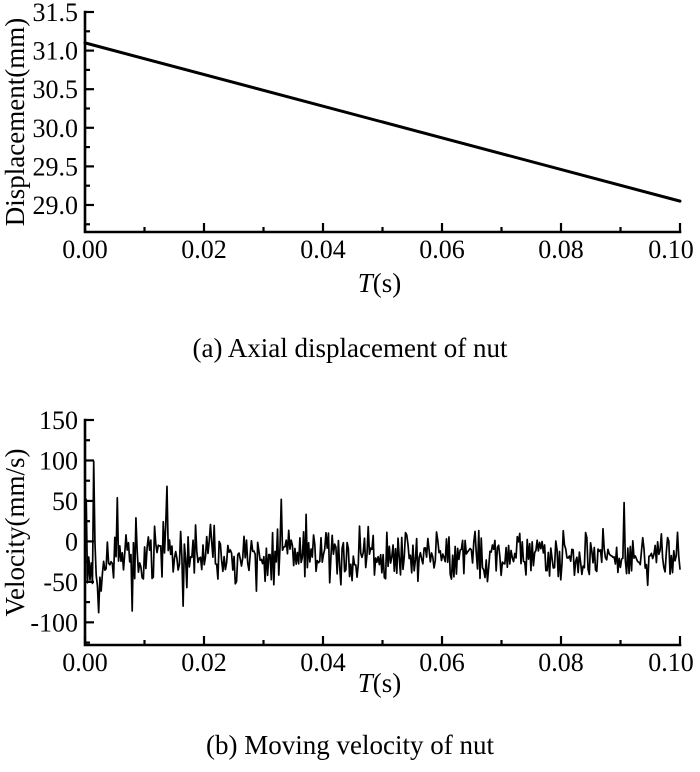  I want to click on caption-b: (b) Moving velocity of nut, so click(350, 745).